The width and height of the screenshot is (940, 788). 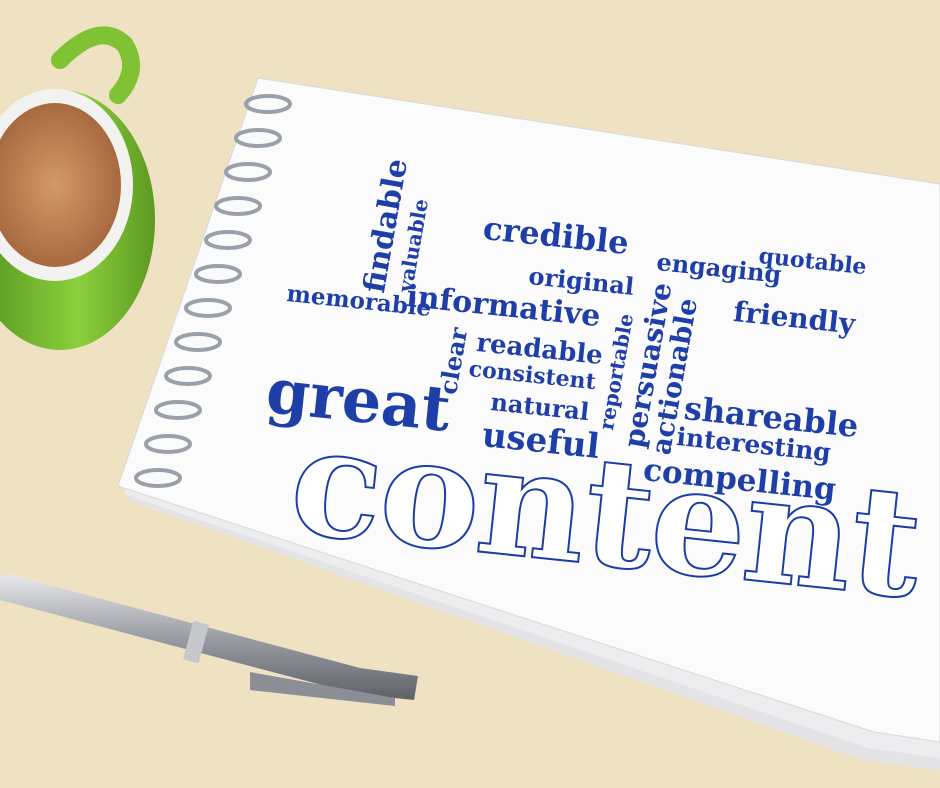 I want to click on coffee-mug-icon, so click(x=77, y=188).